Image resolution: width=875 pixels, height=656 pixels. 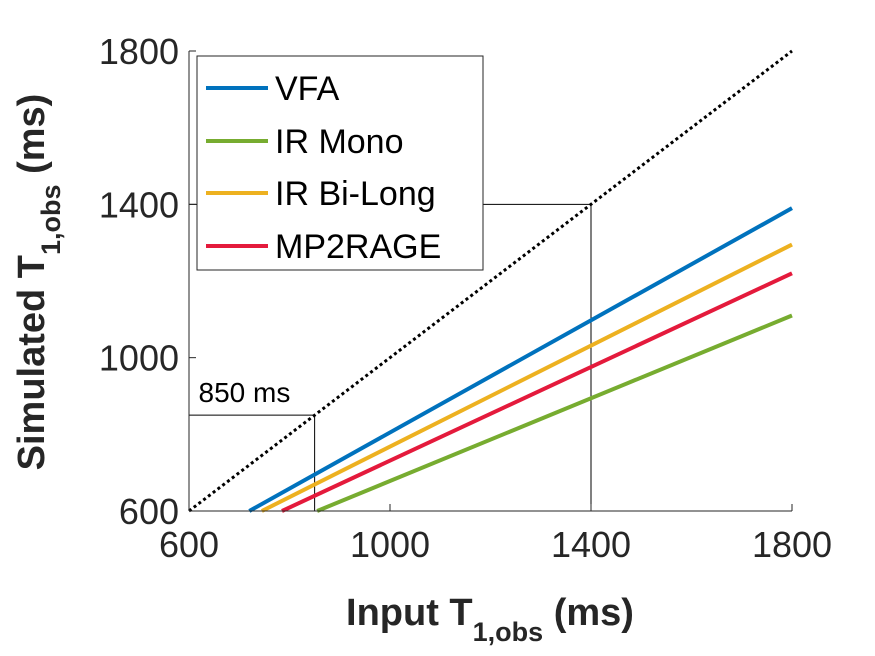 What do you see at coordinates (189, 544) in the screenshot?
I see `x-tick-label-600: 600` at bounding box center [189, 544].